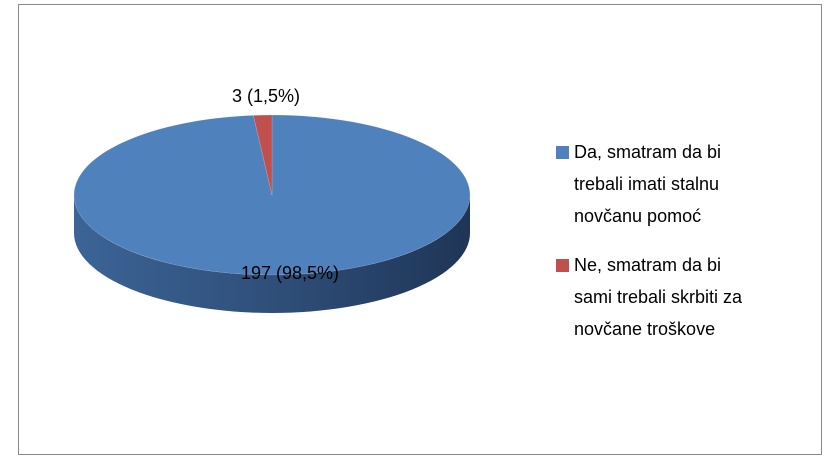 Image resolution: width=824 pixels, height=459 pixels. I want to click on data-label: 197 (98,5%), so click(290, 273).